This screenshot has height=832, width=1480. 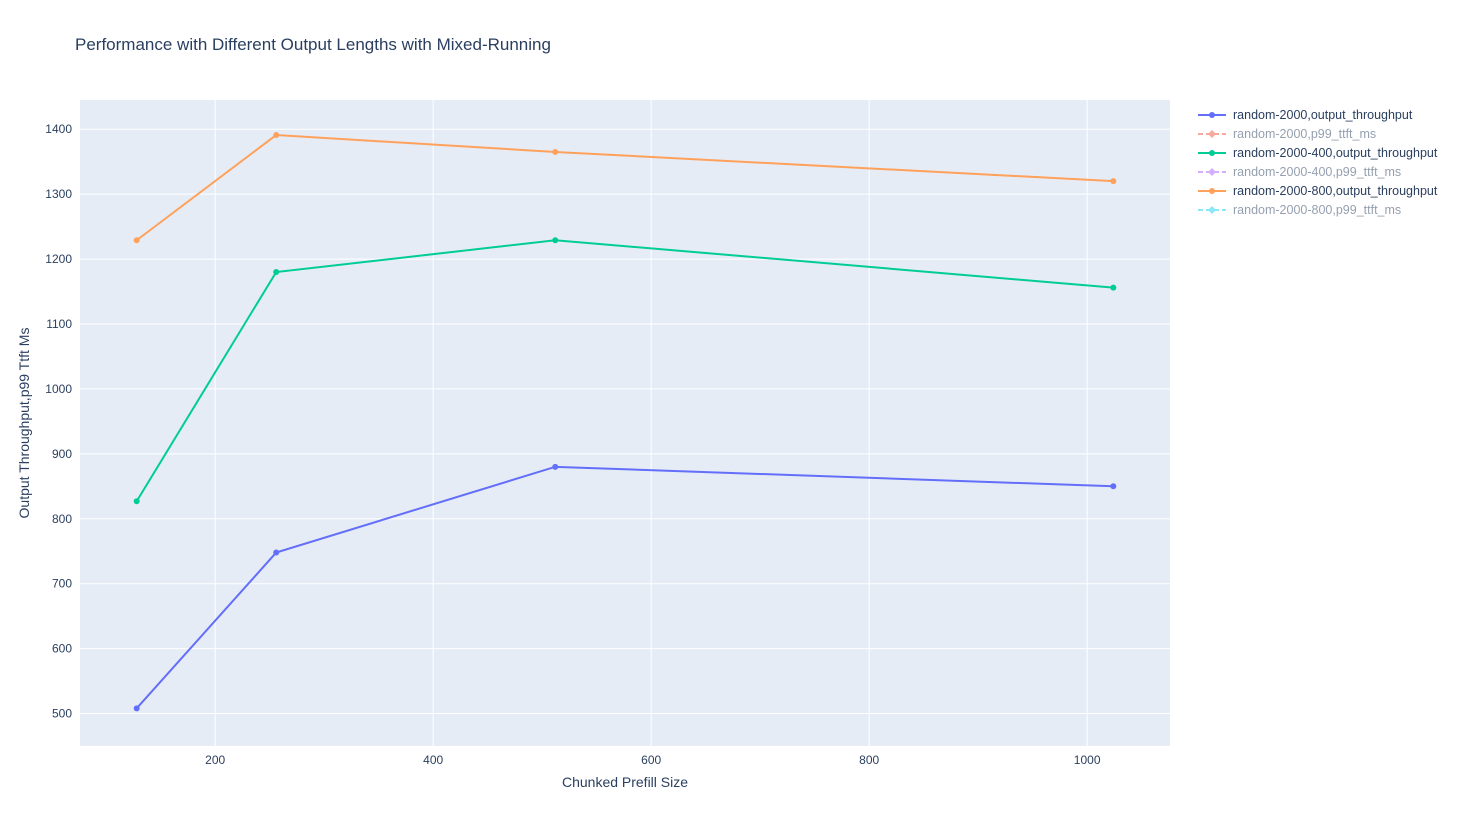 What do you see at coordinates (1335, 191) in the screenshot?
I see `legend-label: random-2000-800,output_throughput` at bounding box center [1335, 191].